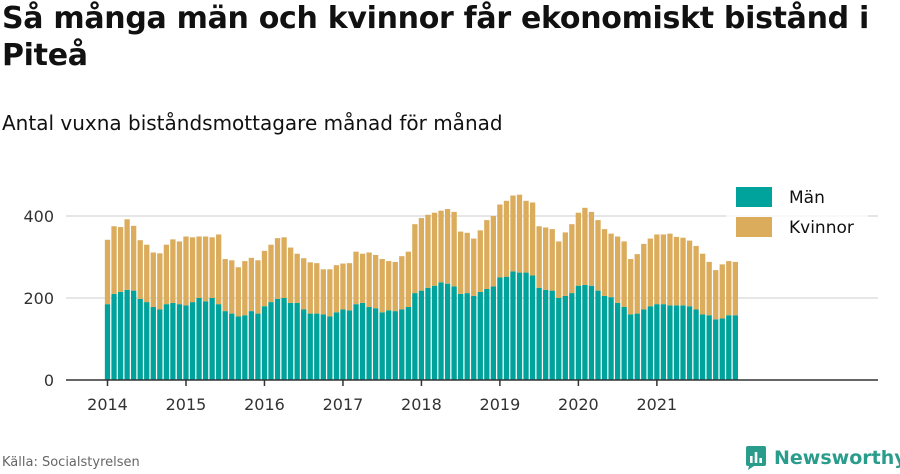 The width and height of the screenshot is (900, 474). I want to click on source-note: Källa: Socialstyrelsen, so click(71, 462).